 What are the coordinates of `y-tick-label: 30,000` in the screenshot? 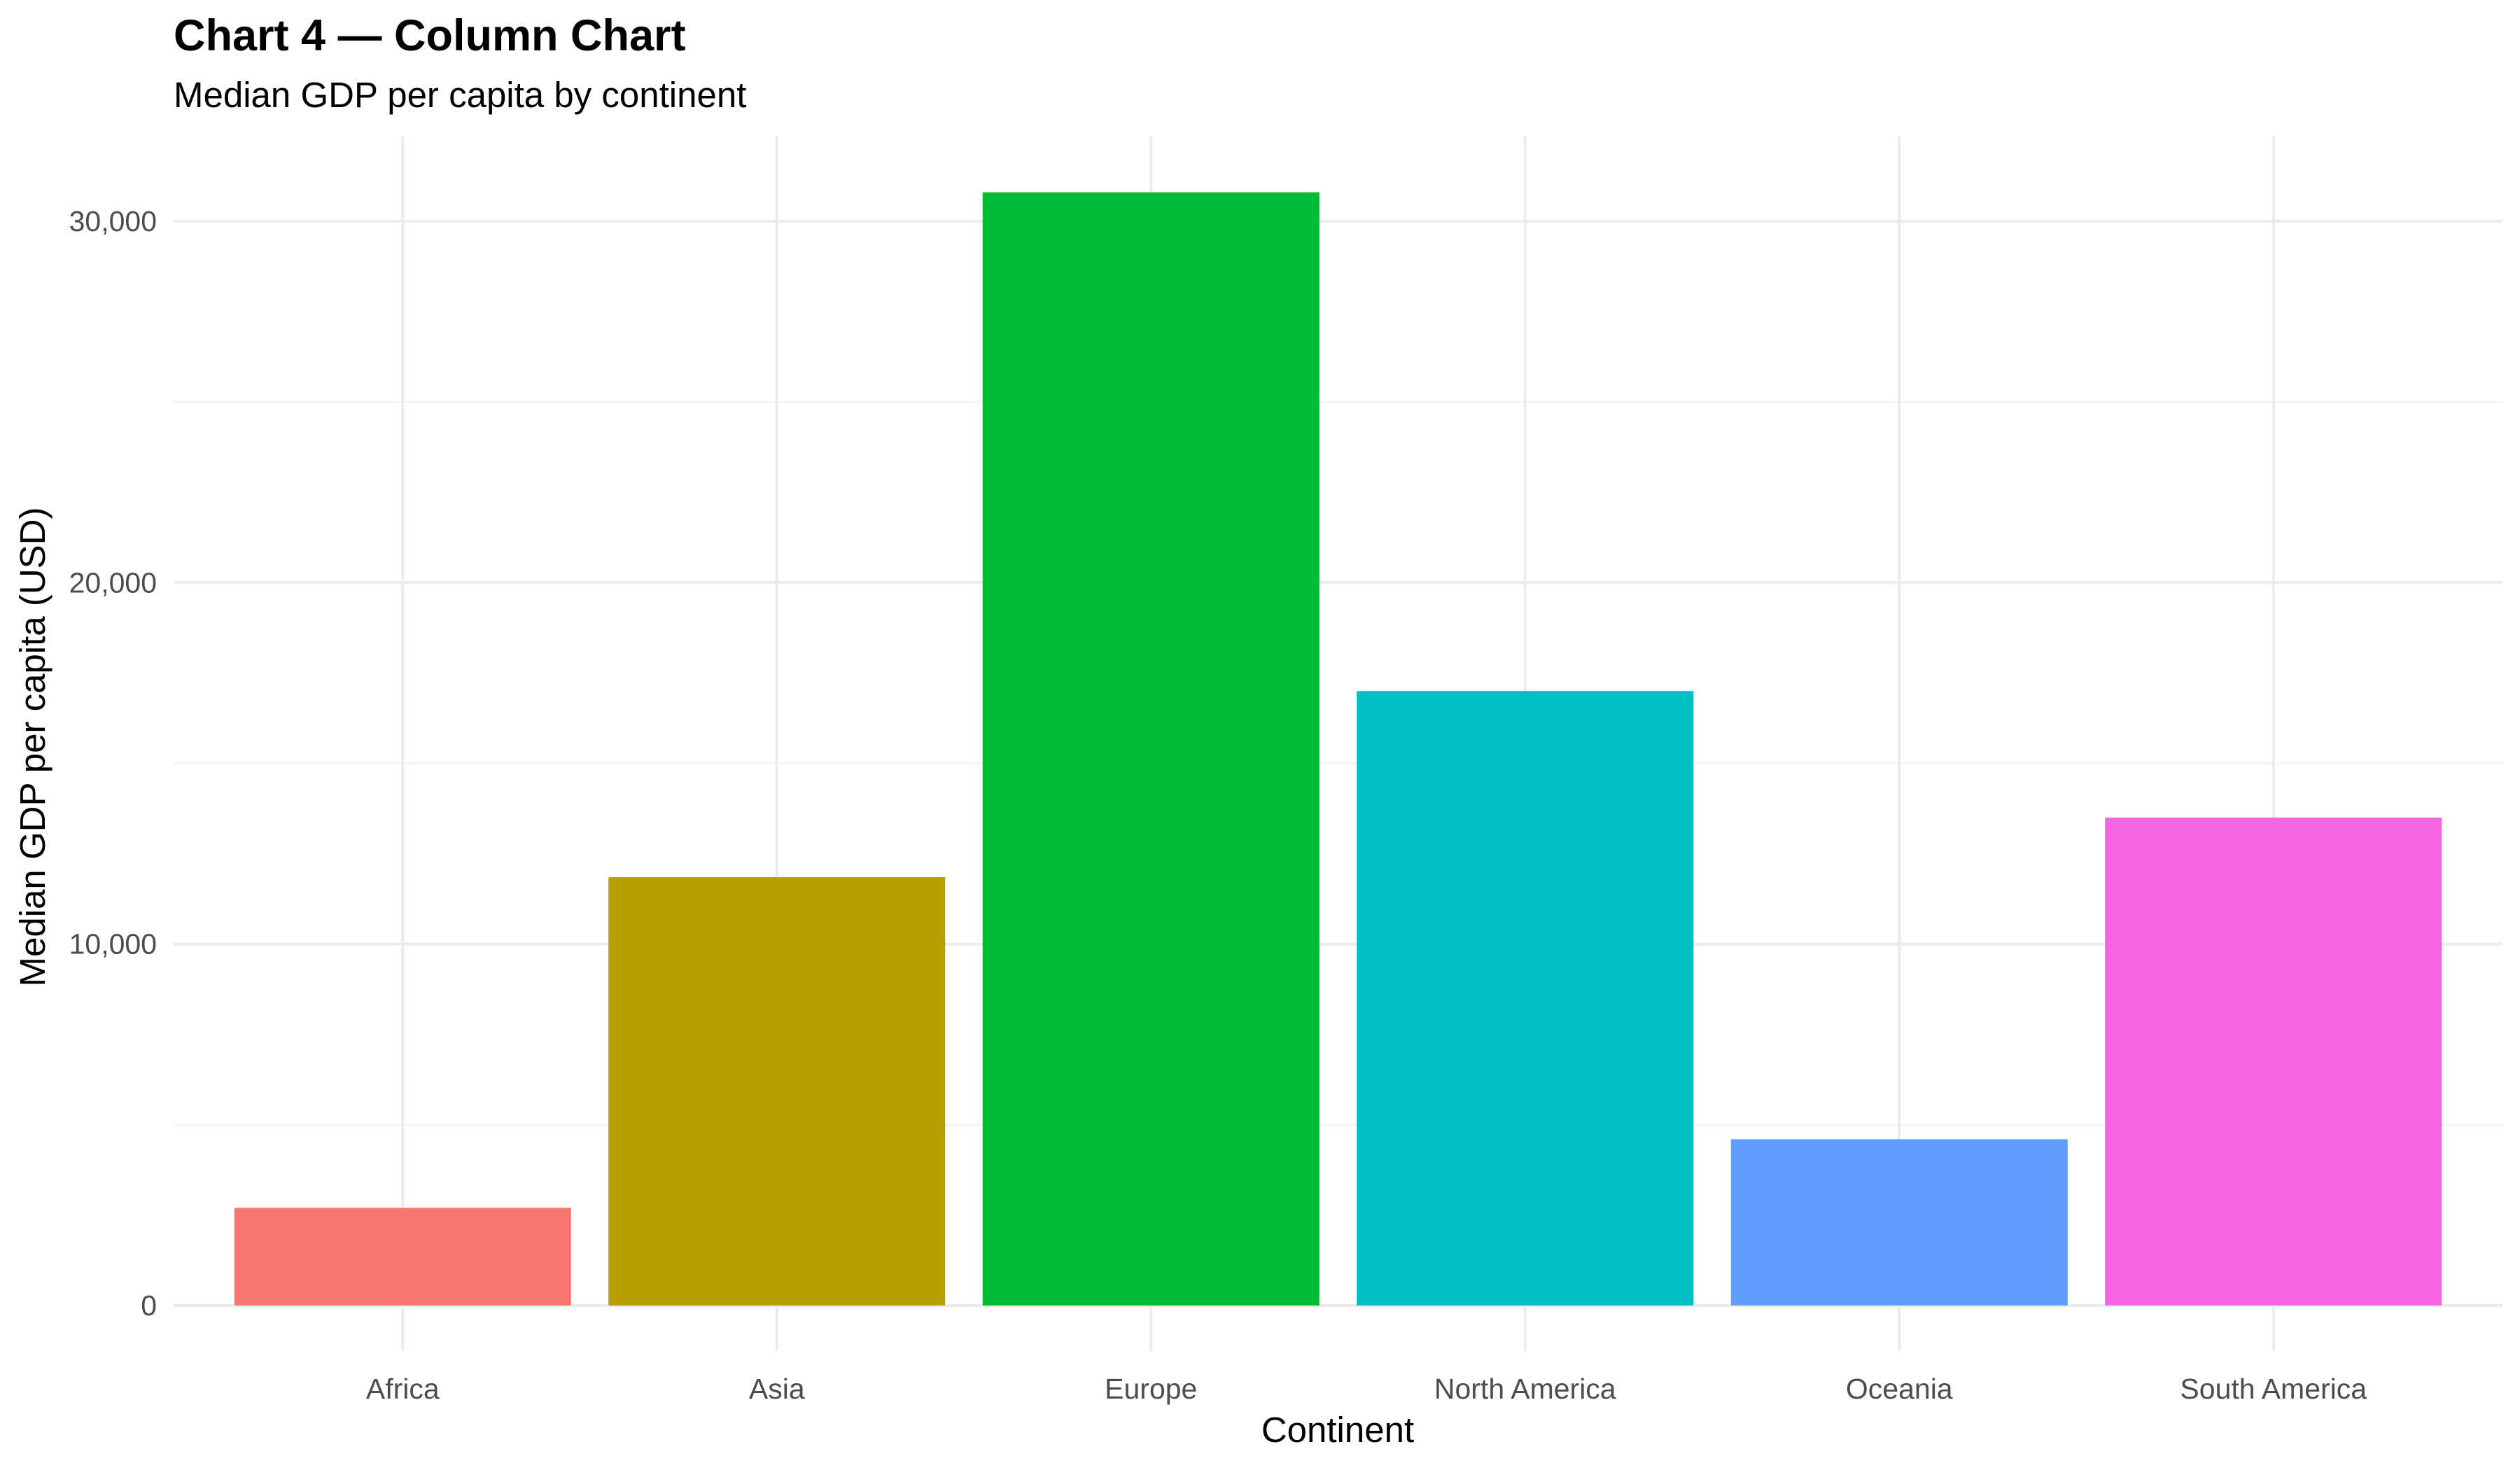 It's located at (113, 221).